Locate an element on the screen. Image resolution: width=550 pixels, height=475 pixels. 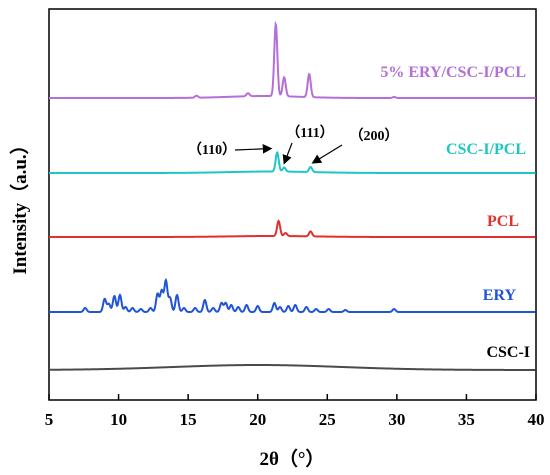
annotation-label: （200） is located at coordinates (374, 136).